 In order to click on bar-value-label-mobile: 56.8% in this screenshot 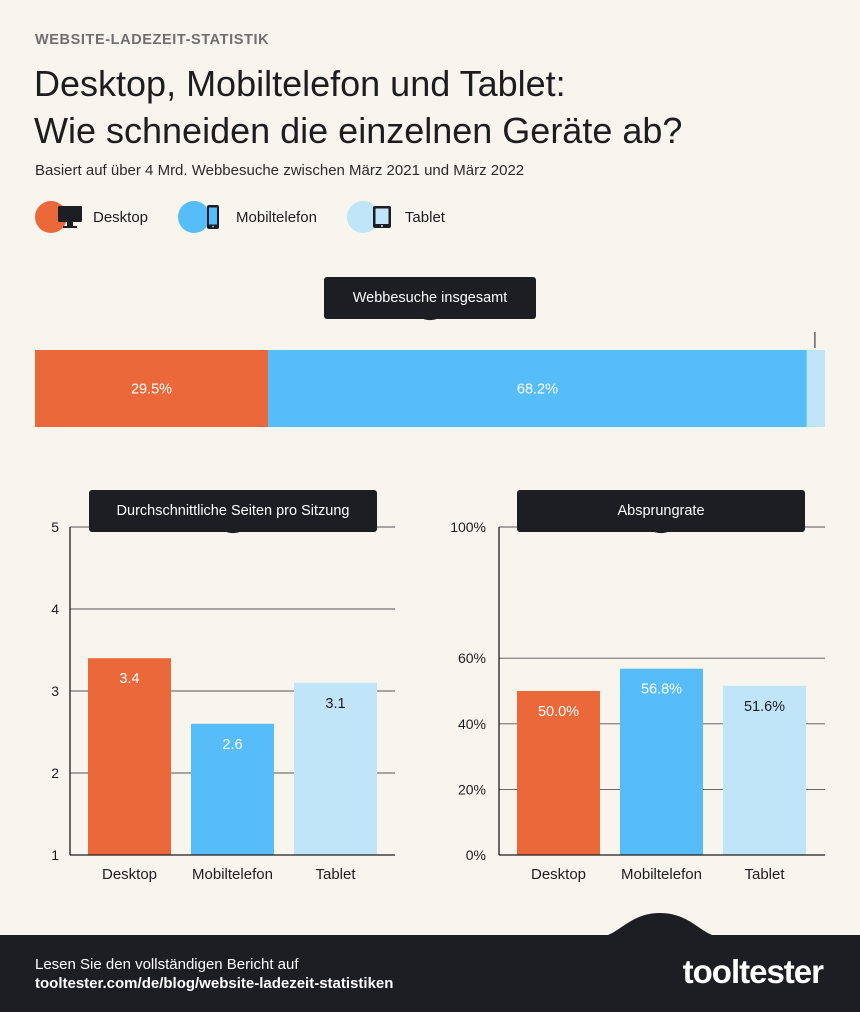, I will do `click(661, 690)`.